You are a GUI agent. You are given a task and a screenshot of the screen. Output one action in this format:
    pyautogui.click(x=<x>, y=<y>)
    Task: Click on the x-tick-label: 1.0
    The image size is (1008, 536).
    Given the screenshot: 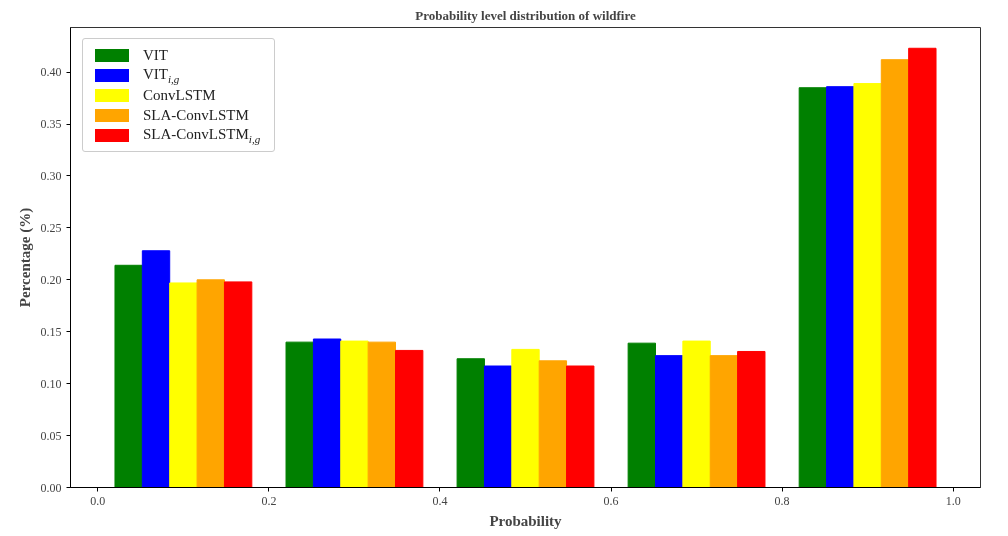 What is the action you would take?
    pyautogui.click(x=953, y=500)
    